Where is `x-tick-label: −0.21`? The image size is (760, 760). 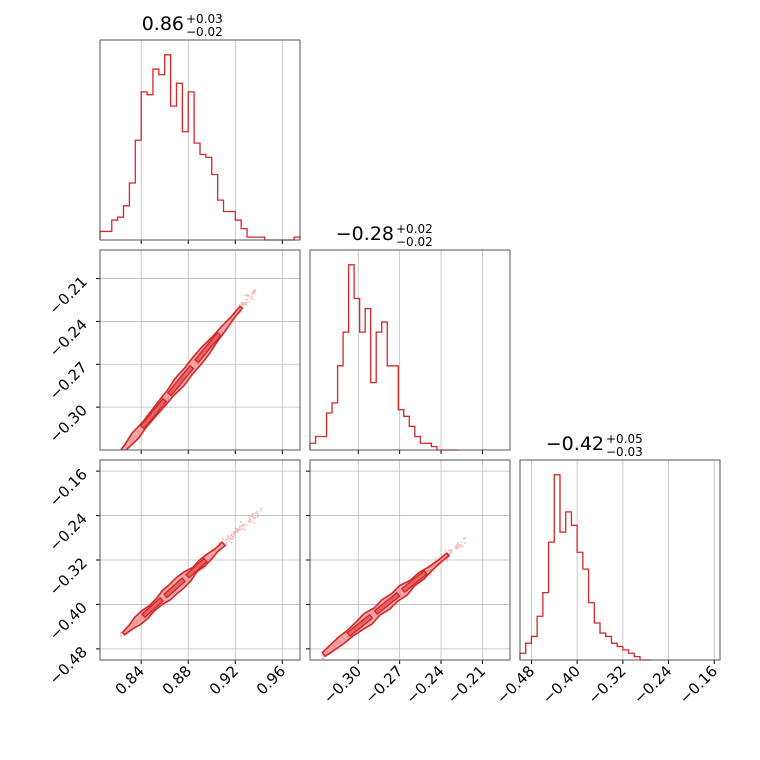
x-tick-label: −0.21 is located at coordinates (466, 684).